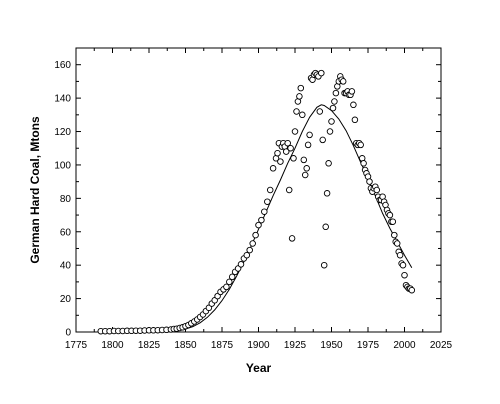 The height and width of the screenshot is (404, 500). Describe the element at coordinates (295, 345) in the screenshot. I see `x-tick-label: 1925` at that location.